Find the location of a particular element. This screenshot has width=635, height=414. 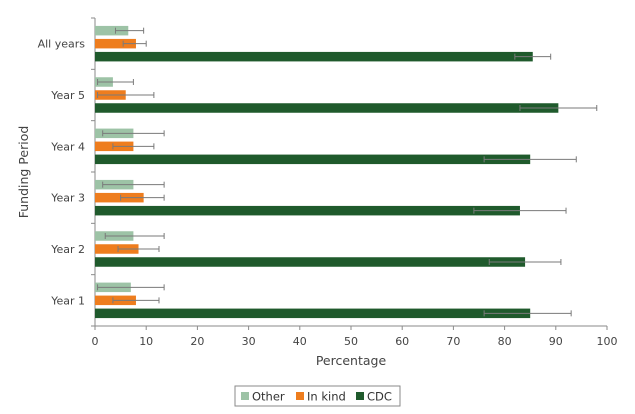

x-tick-label: 40 is located at coordinates (300, 341).